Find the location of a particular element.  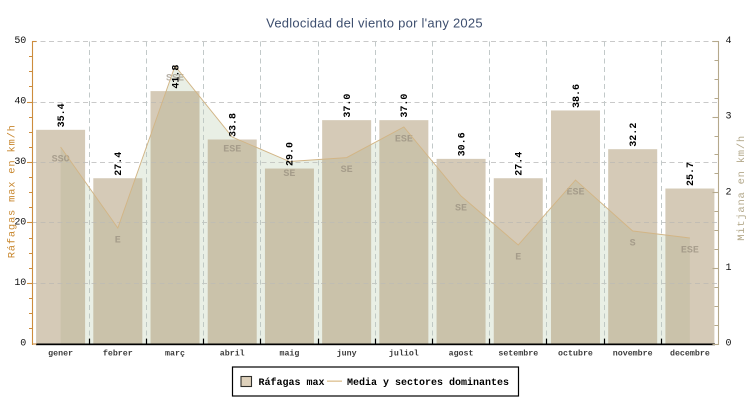

svg-text: novembre is located at coordinates (633, 354).